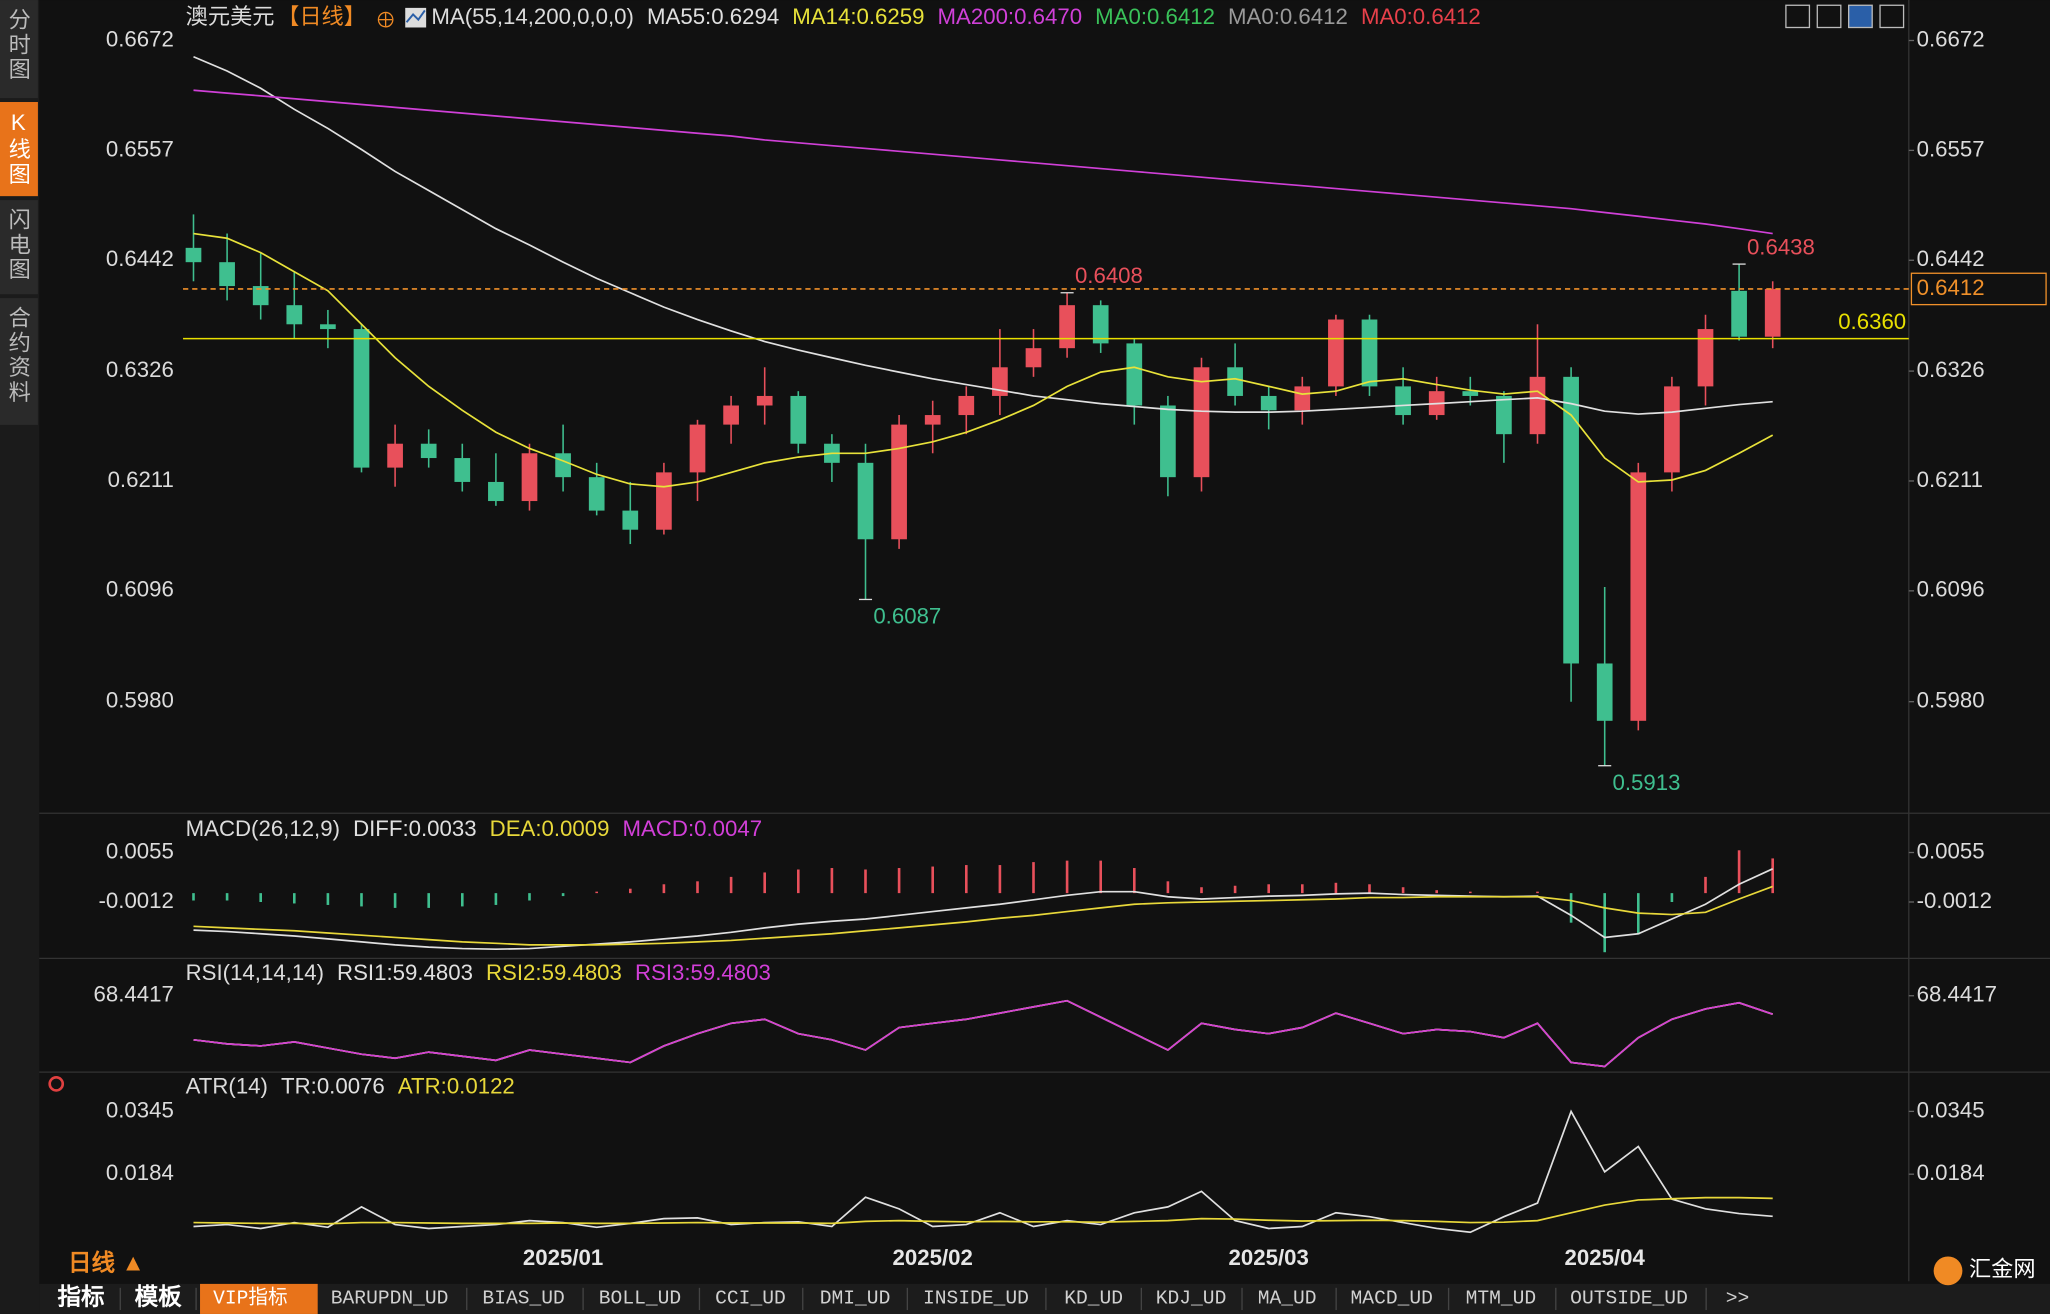  Describe the element at coordinates (230, 16) in the screenshot. I see `legend-label: 澳元美元` at that location.